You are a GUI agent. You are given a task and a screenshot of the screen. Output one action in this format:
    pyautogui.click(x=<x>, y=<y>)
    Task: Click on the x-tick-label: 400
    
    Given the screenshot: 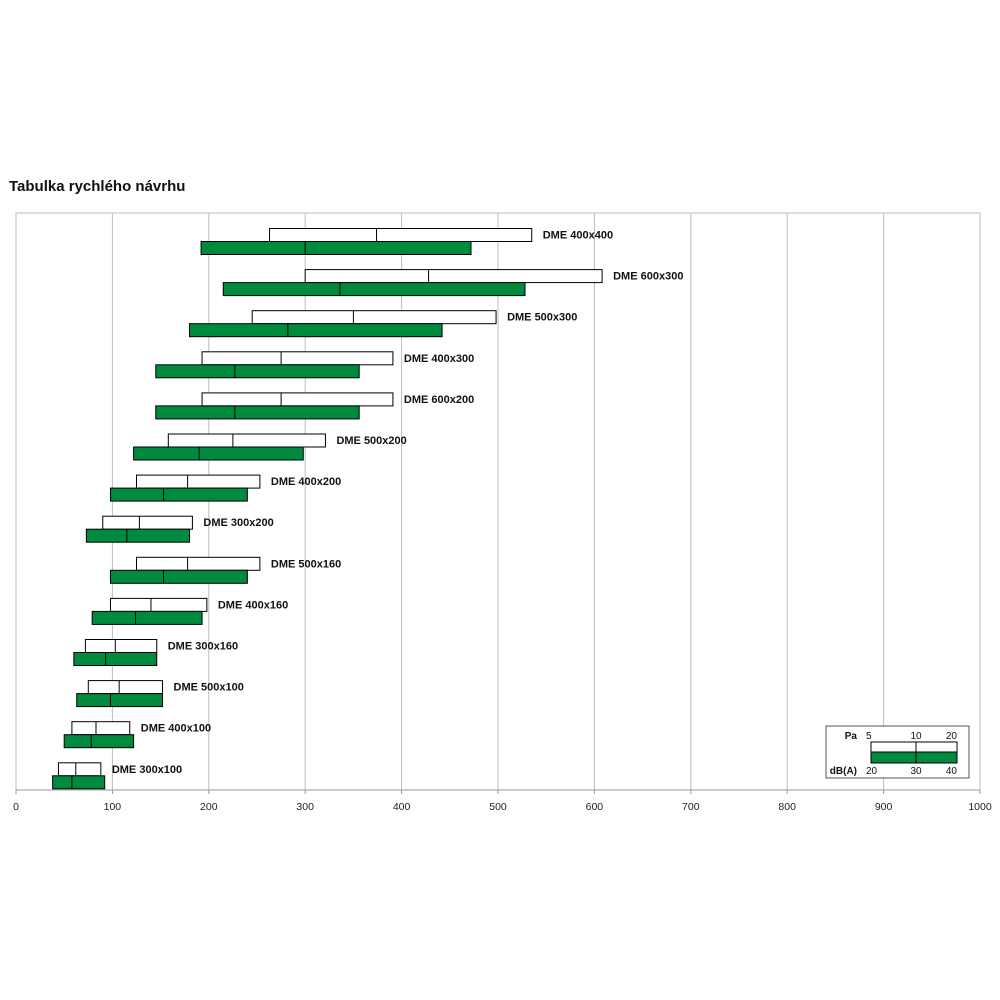 What is the action you would take?
    pyautogui.click(x=402, y=807)
    